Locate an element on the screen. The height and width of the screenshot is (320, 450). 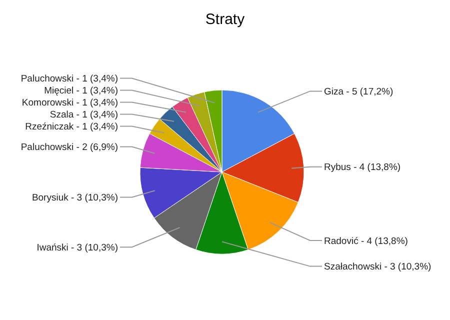
slice-label: Iwański - 3 (10,3%) is located at coordinates (77, 248).